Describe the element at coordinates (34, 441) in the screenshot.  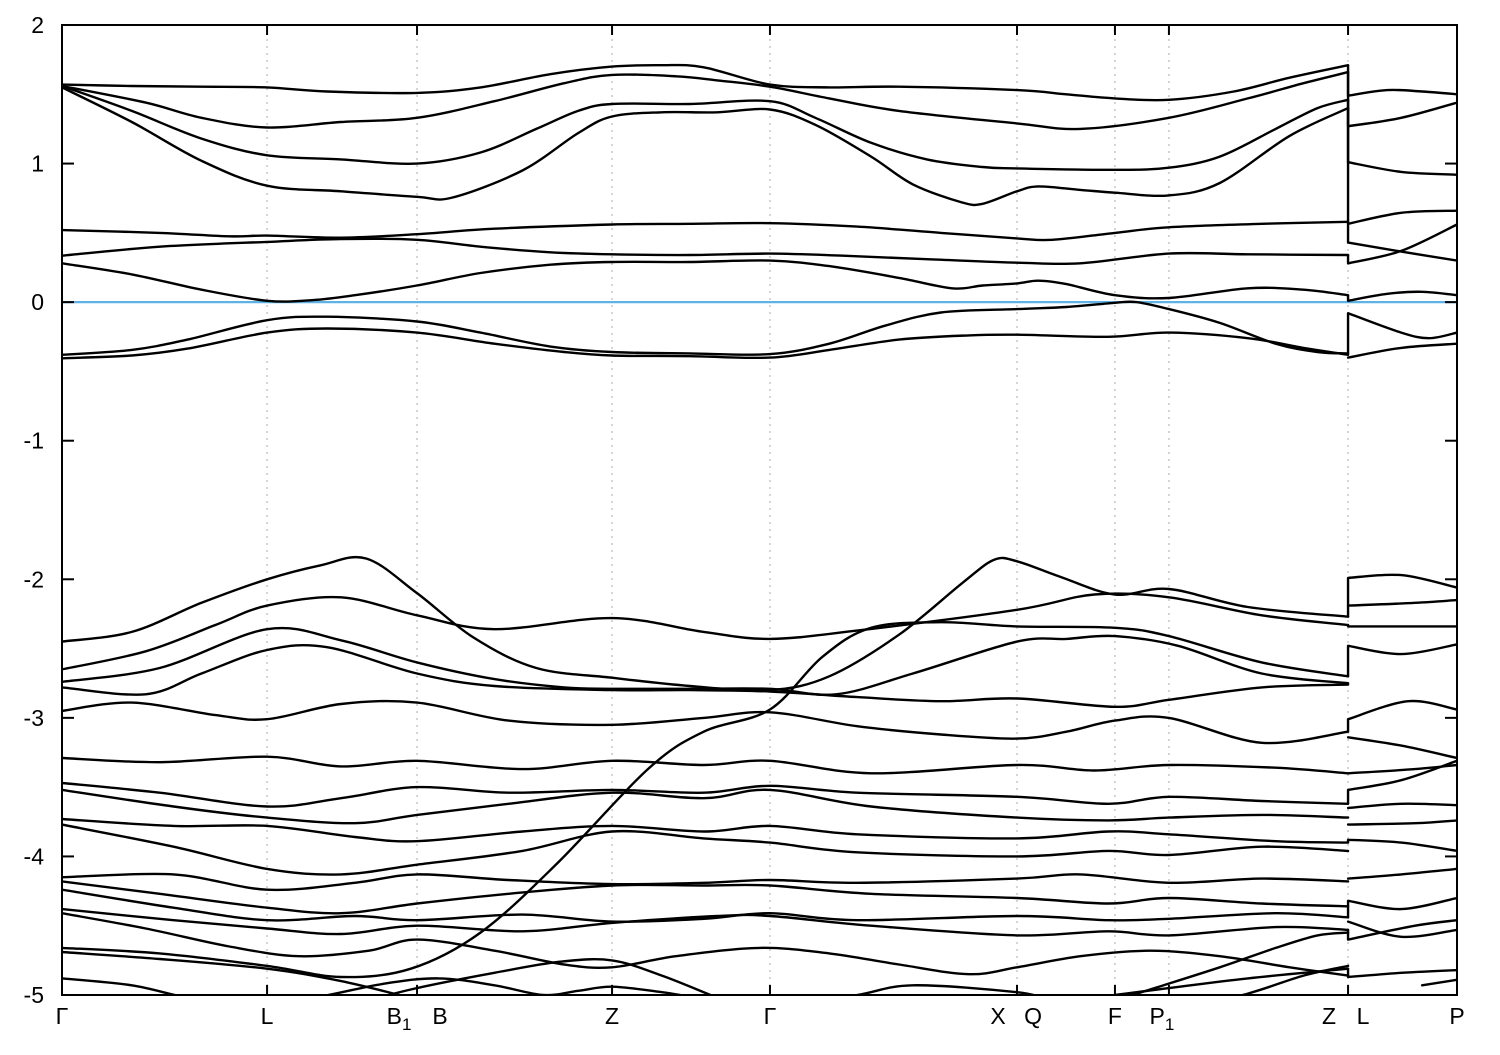
I see `y-axis-tick-label: -1` at that location.